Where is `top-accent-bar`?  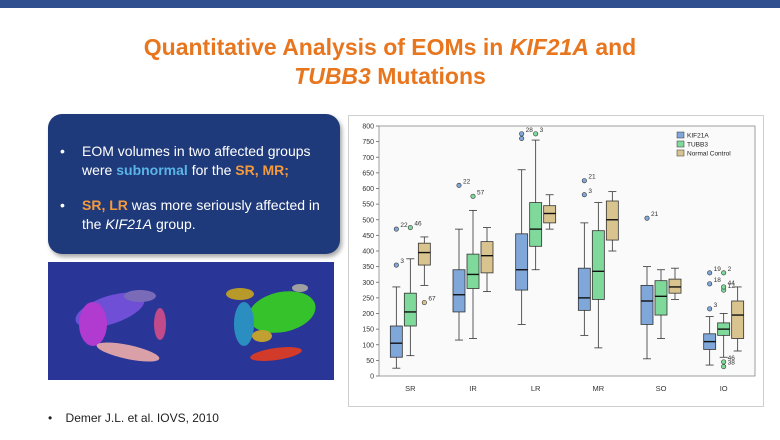 top-accent-bar is located at coordinates (390, 4).